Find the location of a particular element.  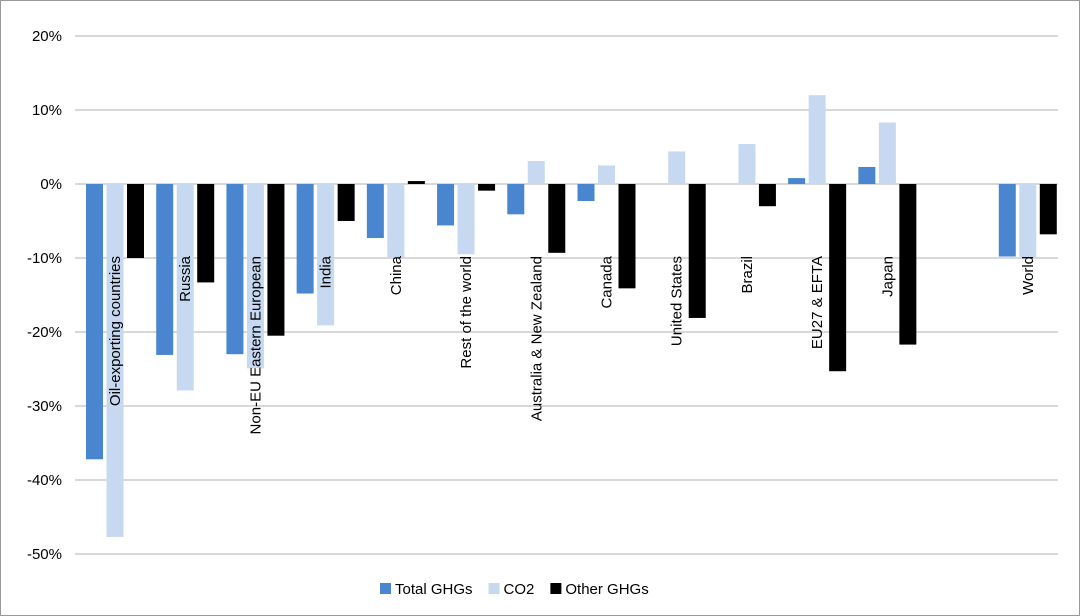

legend: Total GHGs CO2 Other GHGs is located at coordinates (514, 589).